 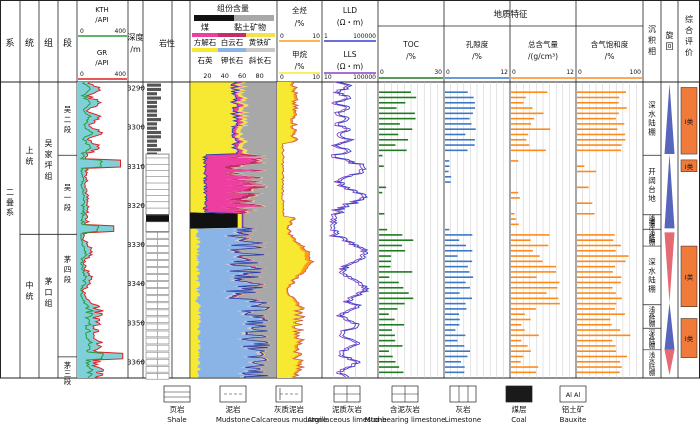 I want to click on header-sat: 含气饱和度, so click(x=610, y=44).